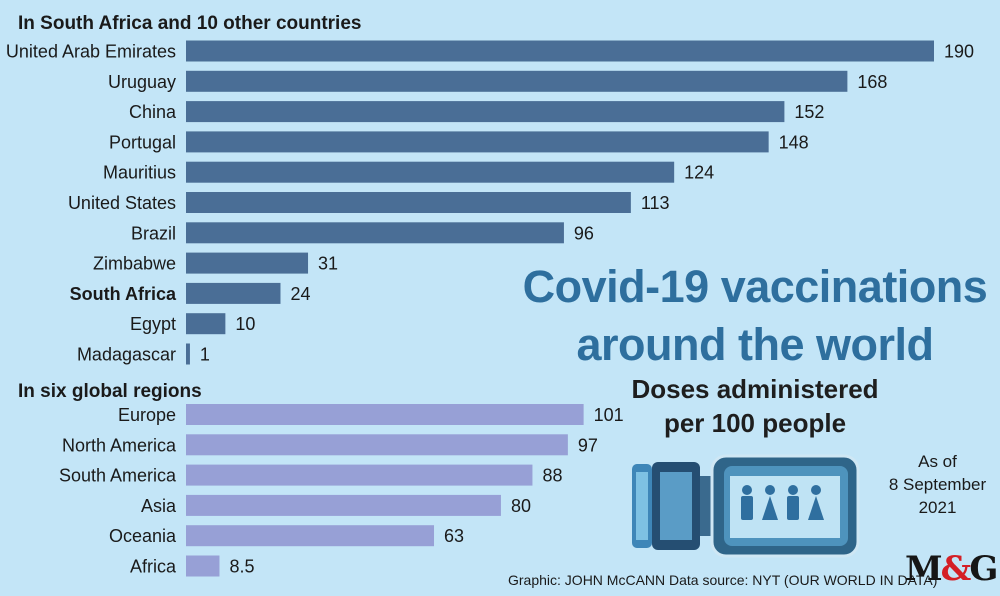 This screenshot has width=1000, height=596. Describe the element at coordinates (755, 423) in the screenshot. I see `subheadline-line-2: per 100 people` at that location.